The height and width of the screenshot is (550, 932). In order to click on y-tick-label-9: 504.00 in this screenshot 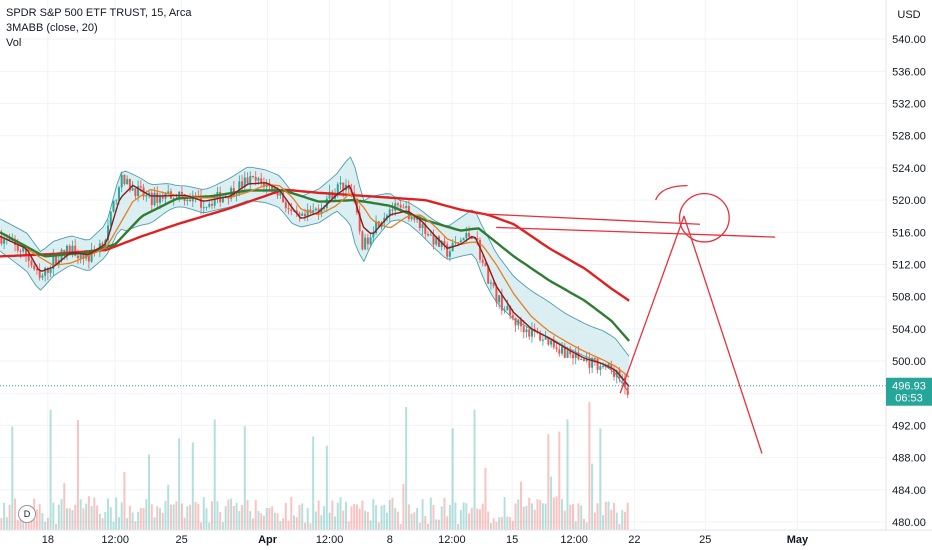, I will do `click(909, 330)`.